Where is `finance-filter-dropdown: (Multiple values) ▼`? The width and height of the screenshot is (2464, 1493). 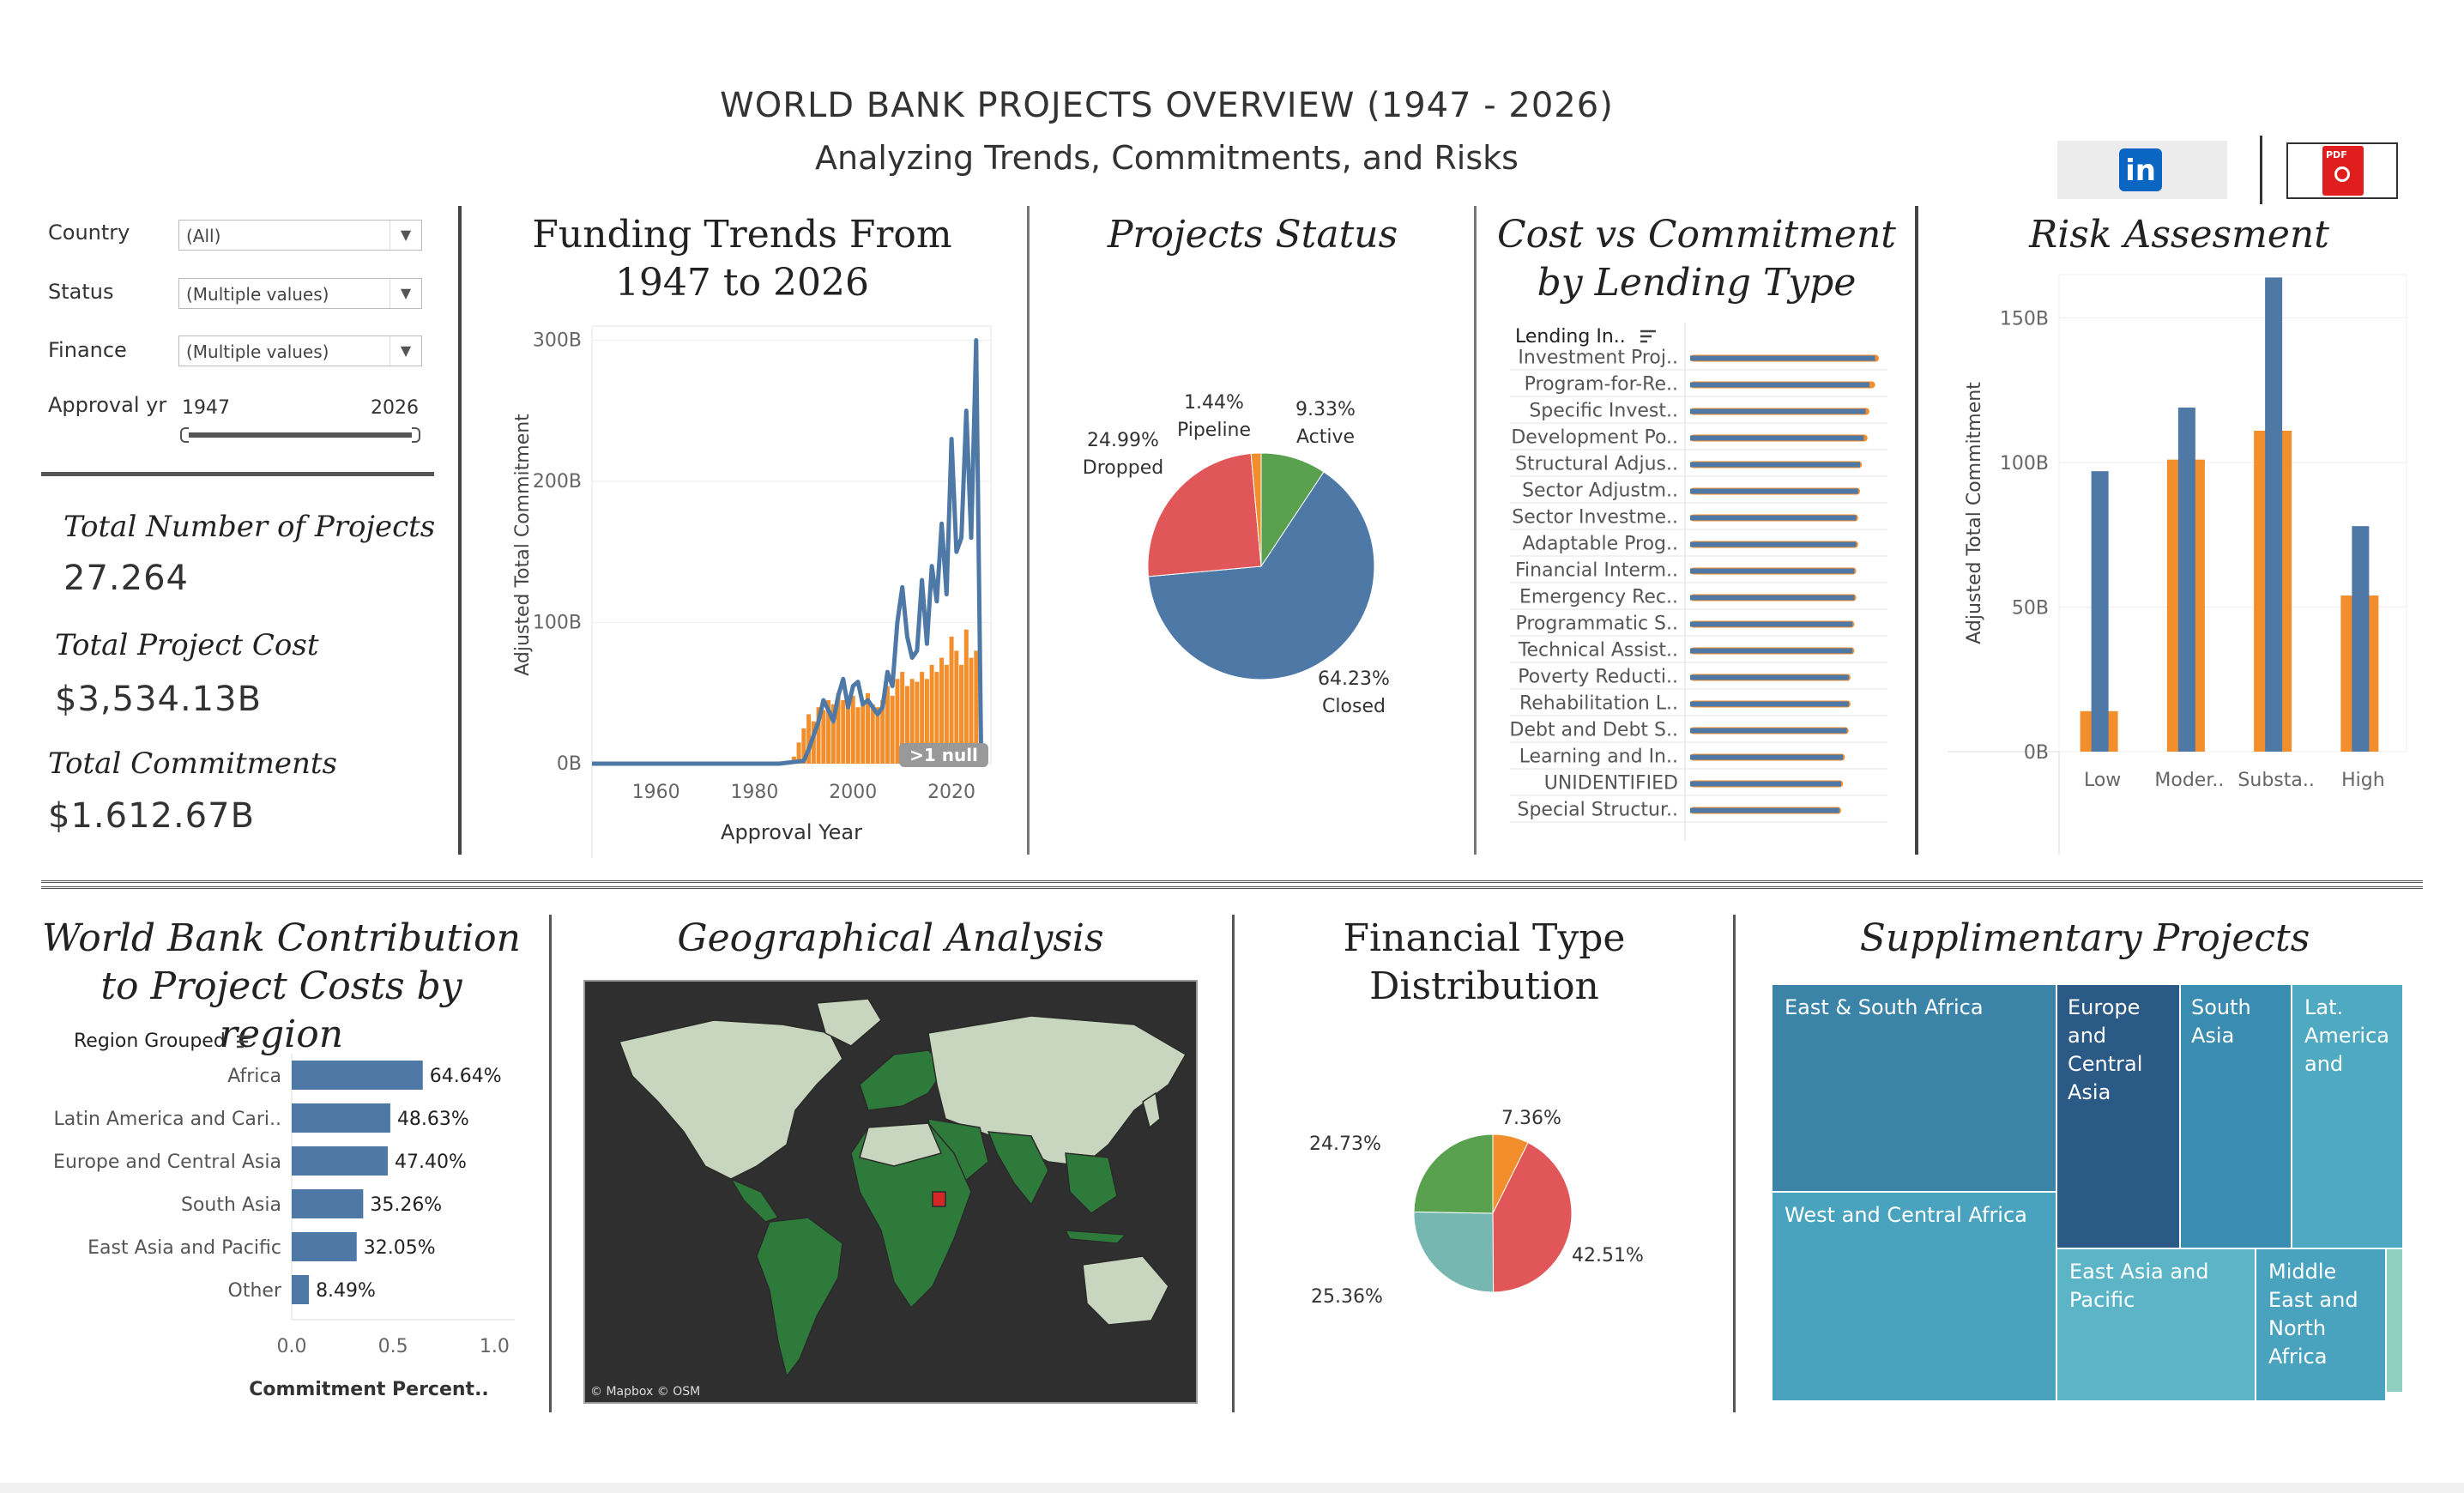
finance-filter-dropdown: (Multiple values) ▼ is located at coordinates (300, 350).